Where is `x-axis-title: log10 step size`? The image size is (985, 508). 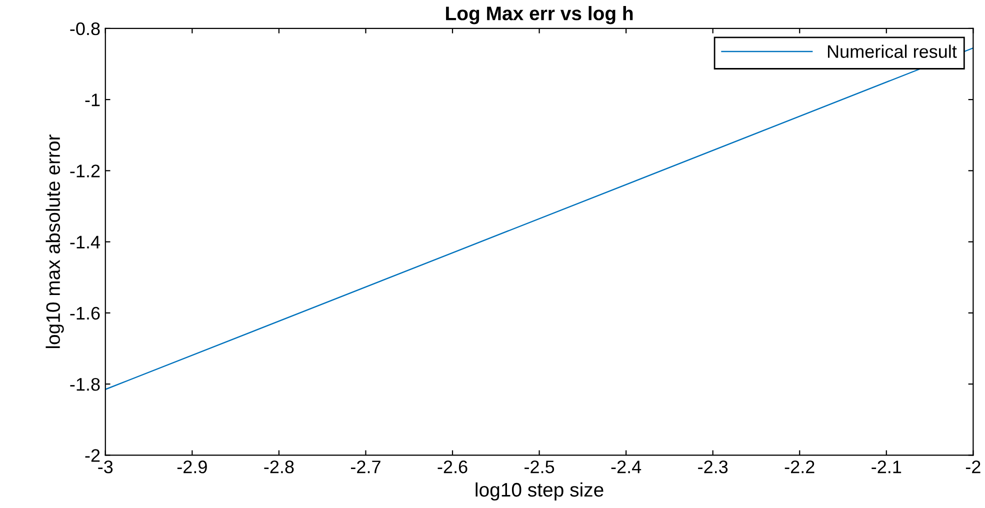
x-axis-title: log10 step size is located at coordinates (540, 491).